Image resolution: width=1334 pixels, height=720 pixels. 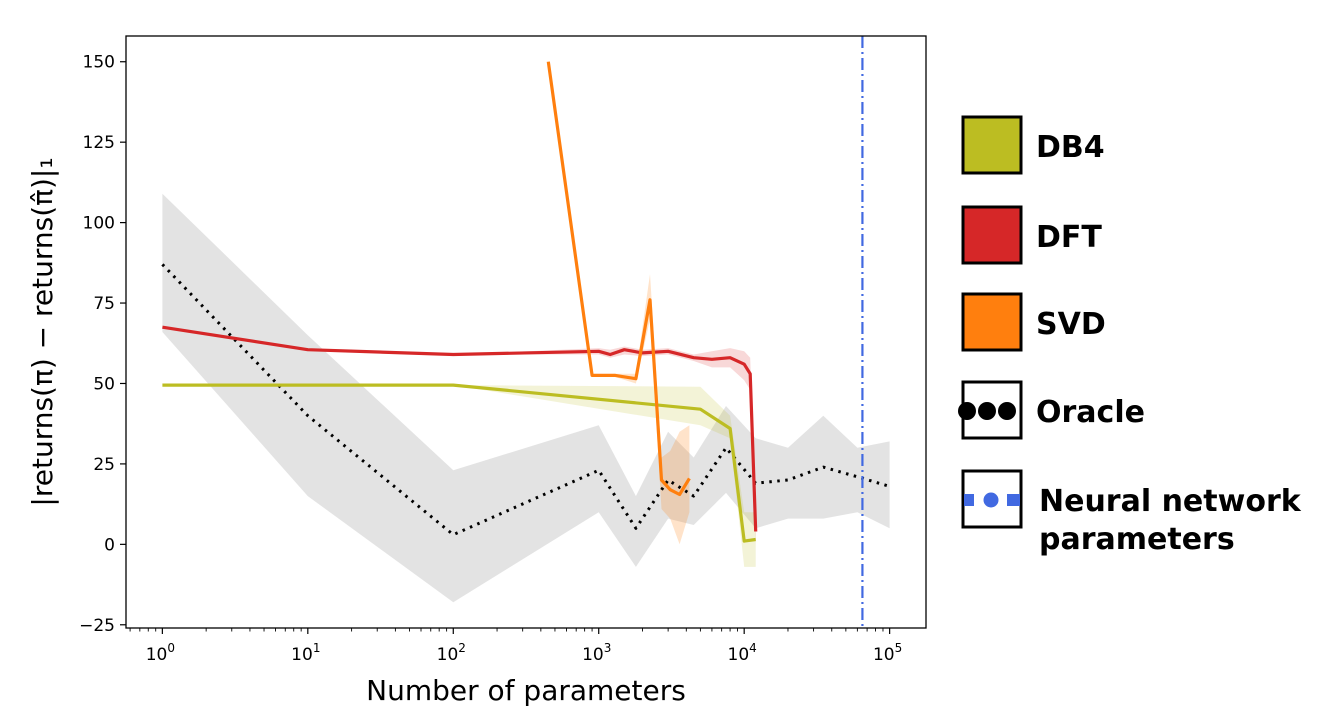 I want to click on y-tick-label: 0, so click(x=109, y=545).